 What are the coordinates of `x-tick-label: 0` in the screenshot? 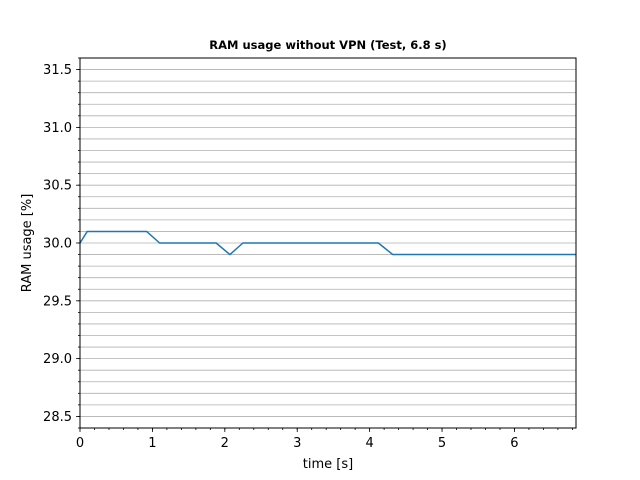 It's located at (80, 443).